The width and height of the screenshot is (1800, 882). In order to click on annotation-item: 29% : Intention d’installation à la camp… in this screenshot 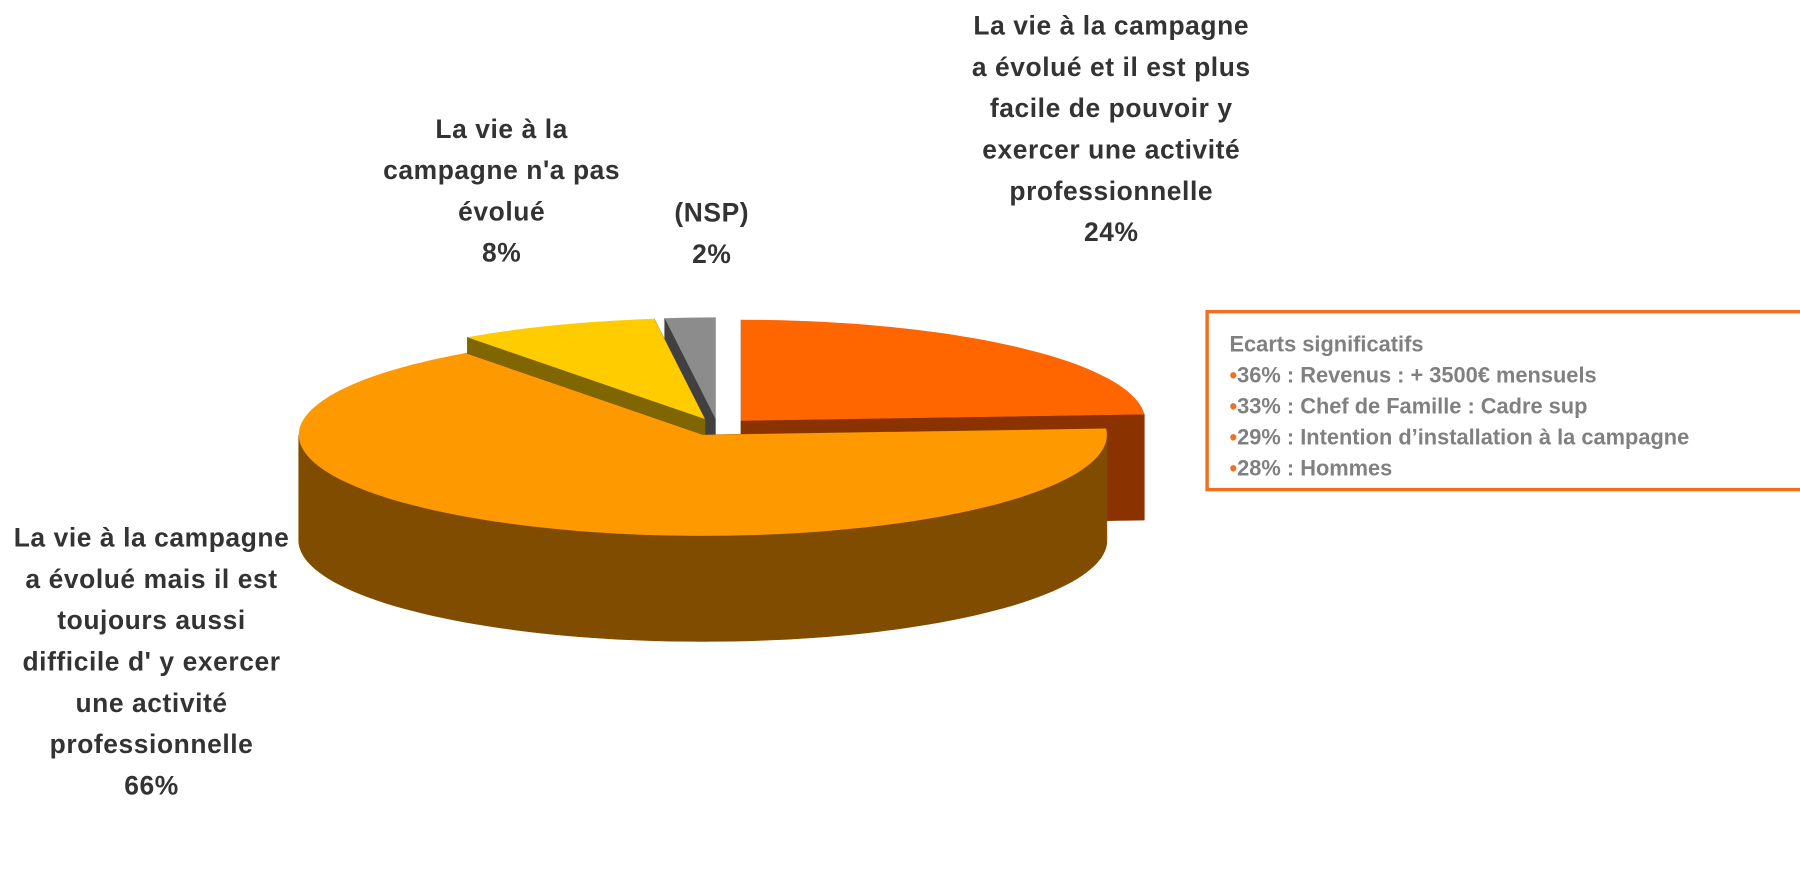, I will do `click(1515, 437)`.